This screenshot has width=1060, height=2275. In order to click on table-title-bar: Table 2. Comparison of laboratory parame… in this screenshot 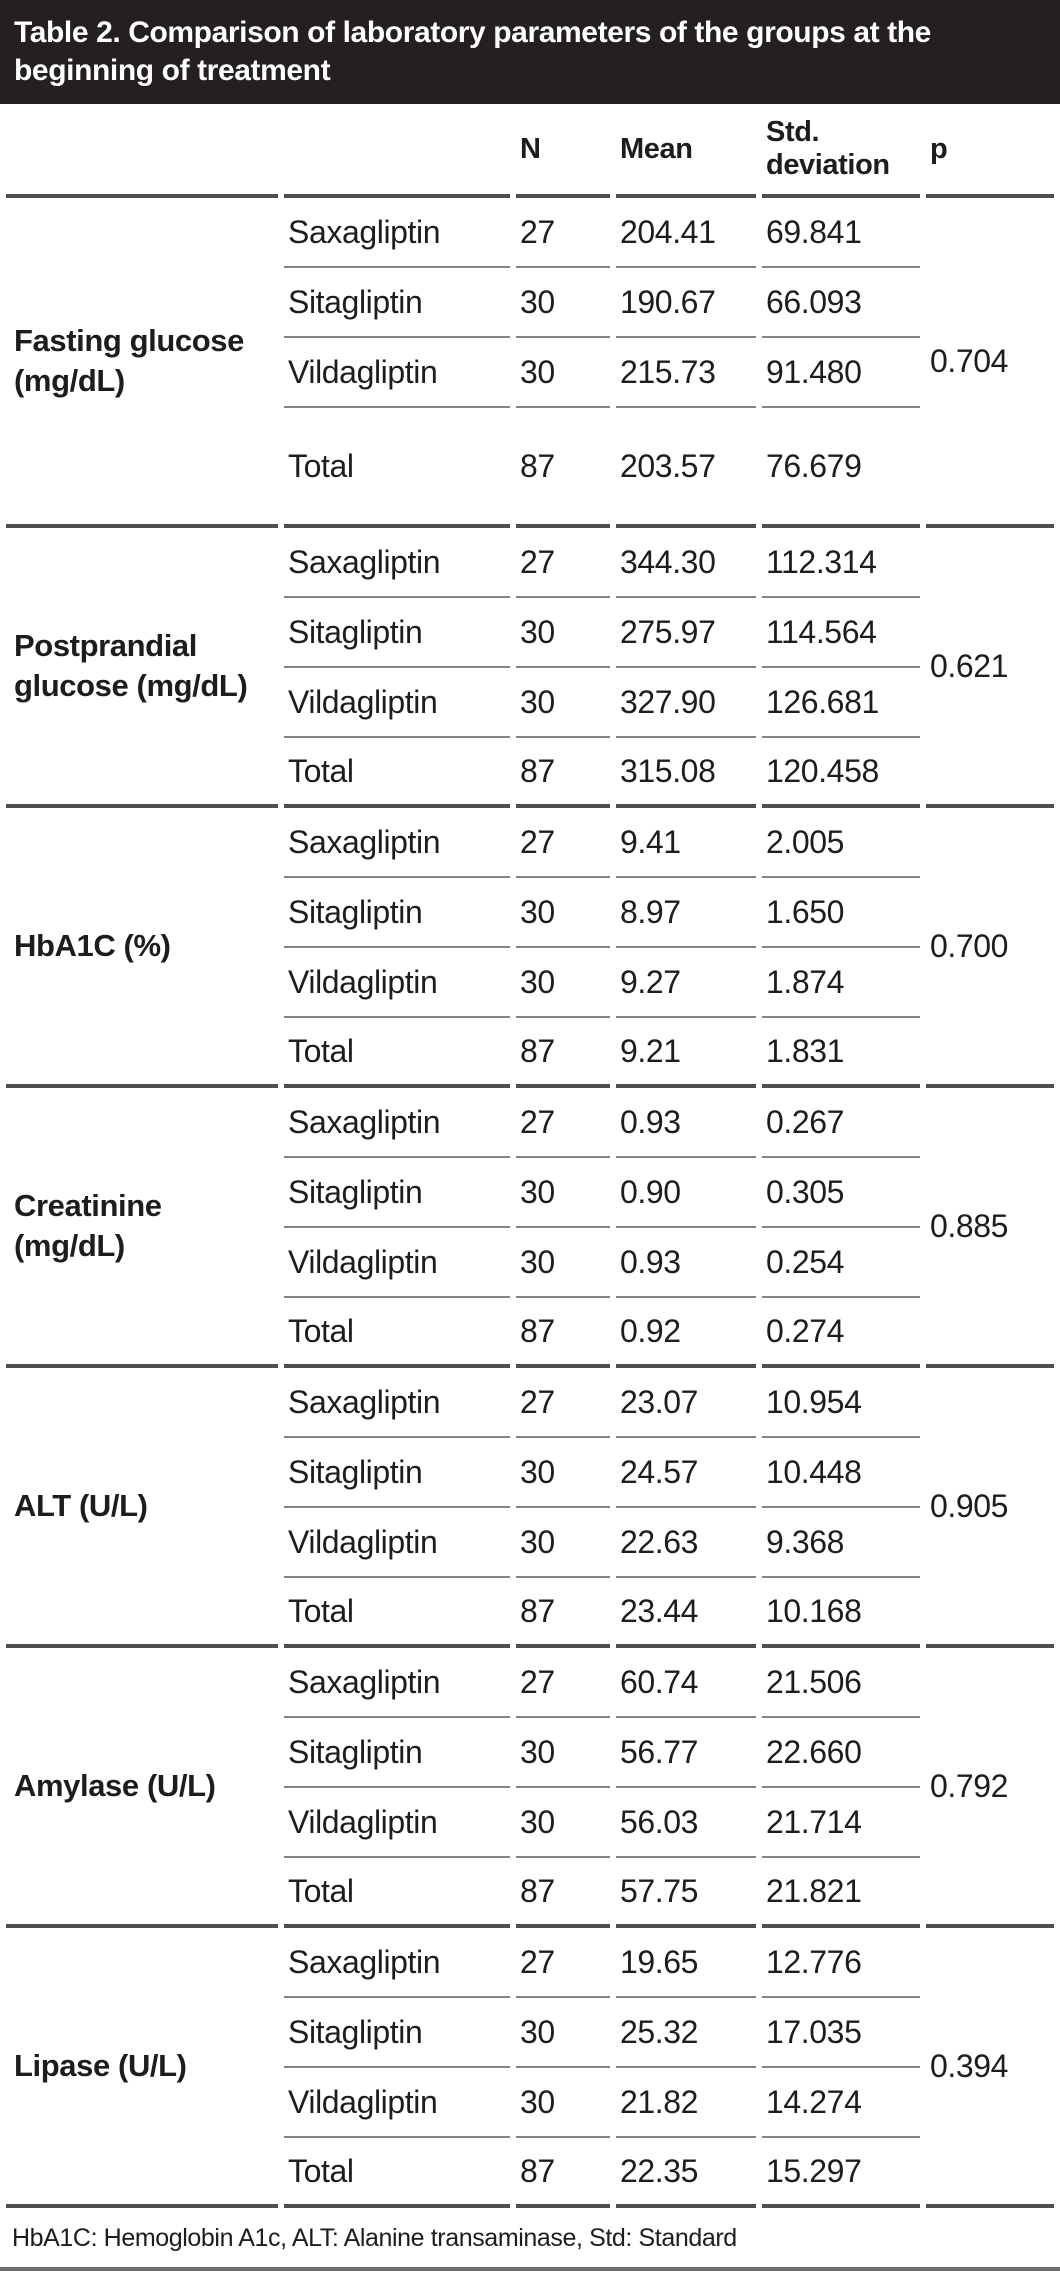, I will do `click(530, 52)`.